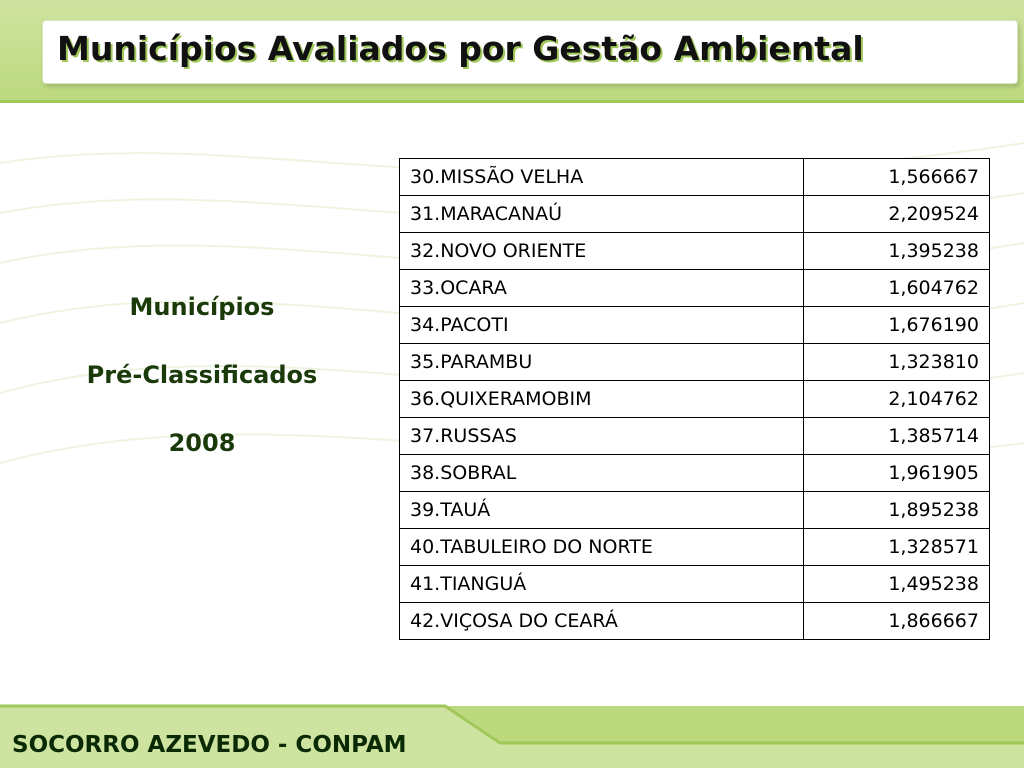 This screenshot has width=1024, height=768. Describe the element at coordinates (202, 392) in the screenshot. I see `classification-label: Municípios Pré-Classificados 2008` at that location.